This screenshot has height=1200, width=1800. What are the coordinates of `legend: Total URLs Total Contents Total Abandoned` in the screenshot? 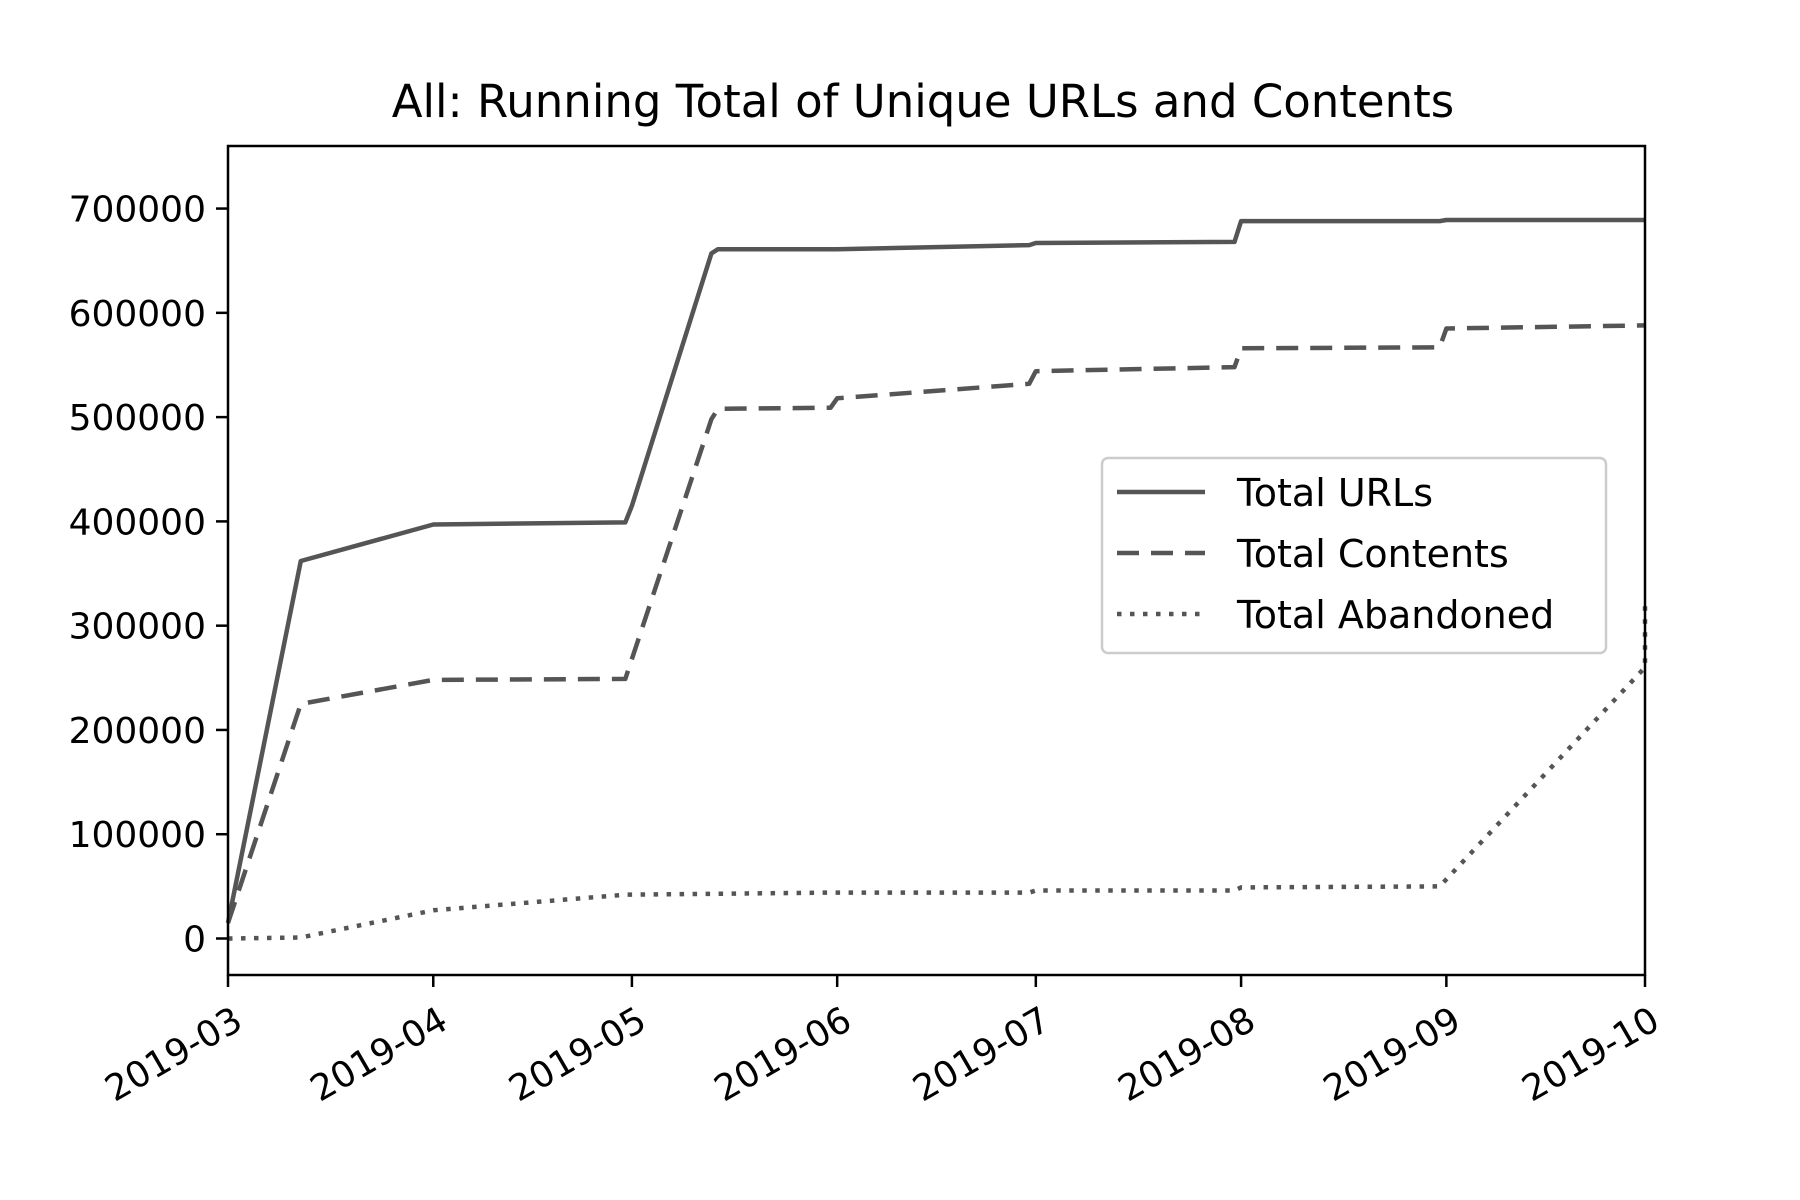 It's located at (1354, 555).